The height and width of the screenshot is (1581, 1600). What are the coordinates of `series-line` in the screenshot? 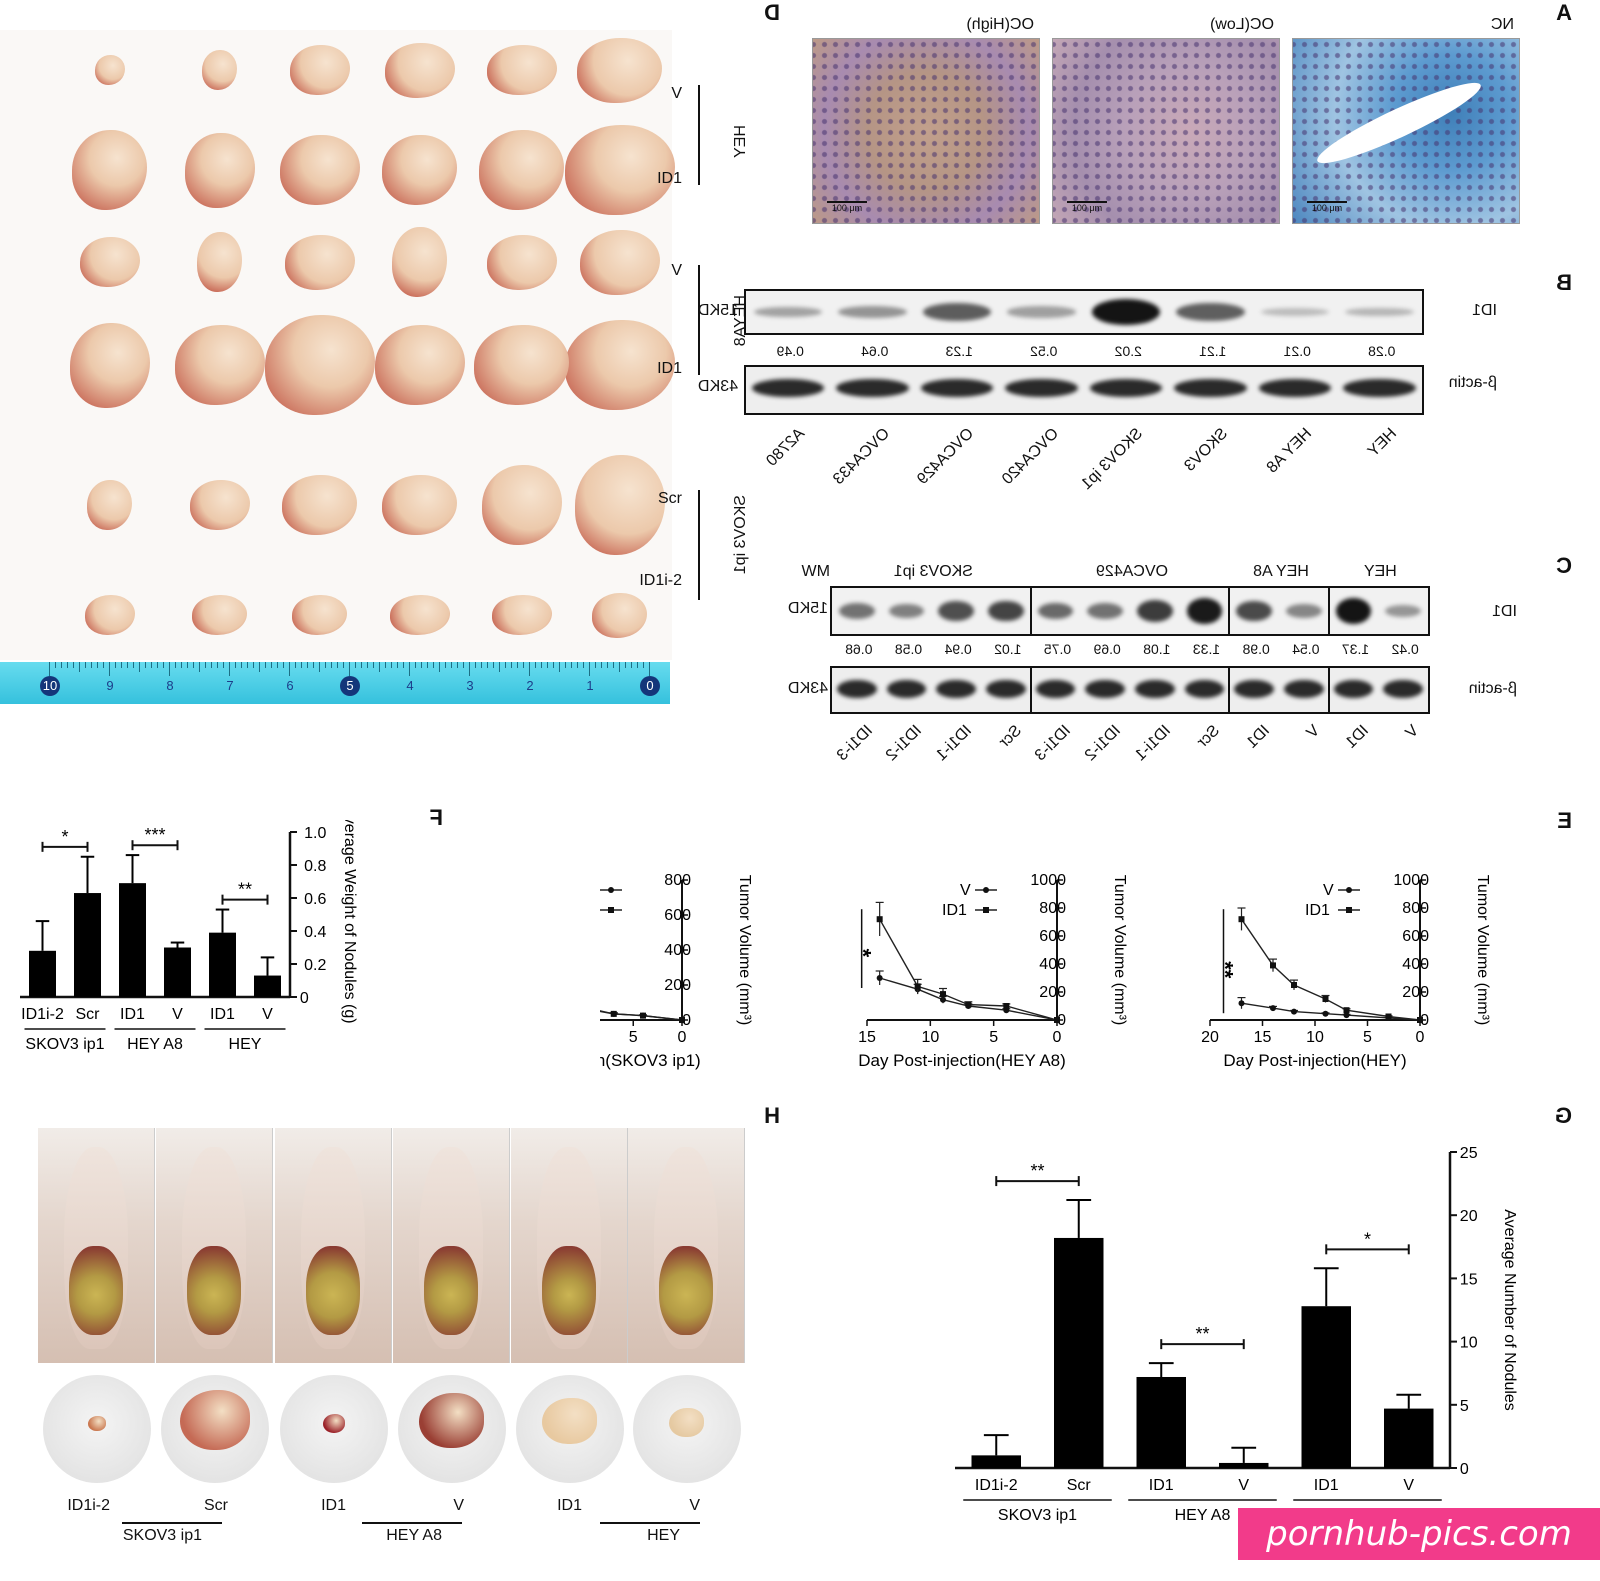 It's located at (968, 969).